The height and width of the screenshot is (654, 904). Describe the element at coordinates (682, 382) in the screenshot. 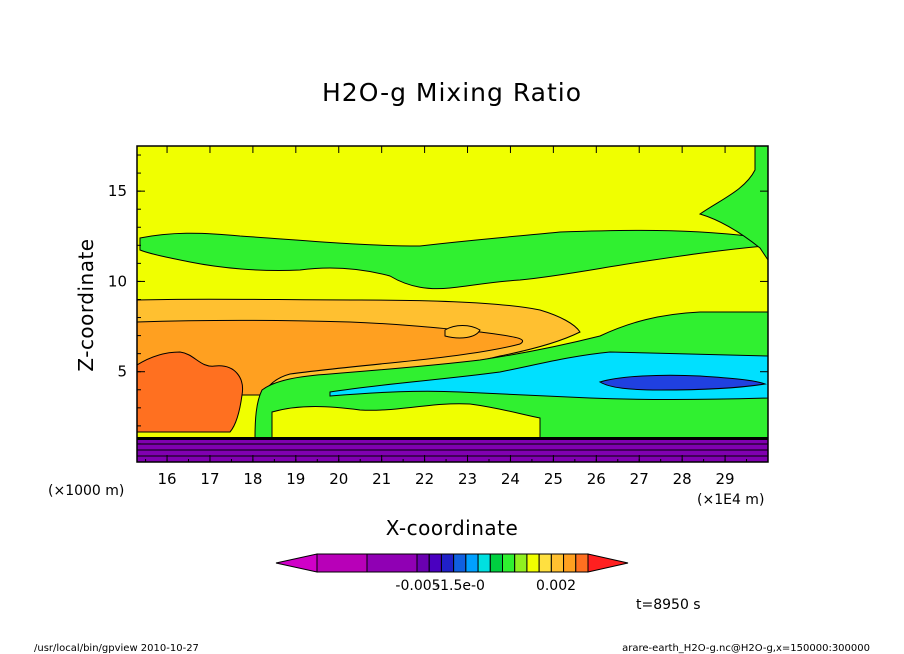

I see `field-blue` at that location.